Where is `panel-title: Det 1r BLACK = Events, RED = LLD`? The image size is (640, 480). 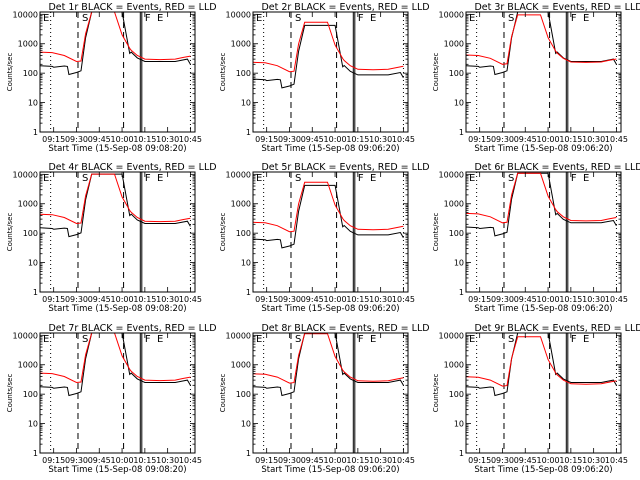 panel-title: Det 1r BLACK = Events, RED = LLD is located at coordinates (132, 7).